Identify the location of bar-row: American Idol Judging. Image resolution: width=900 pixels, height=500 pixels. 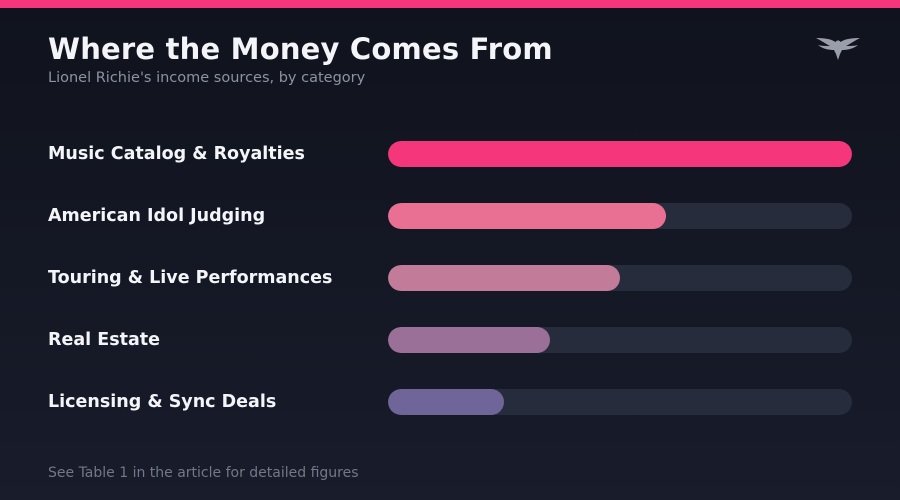
(450, 216).